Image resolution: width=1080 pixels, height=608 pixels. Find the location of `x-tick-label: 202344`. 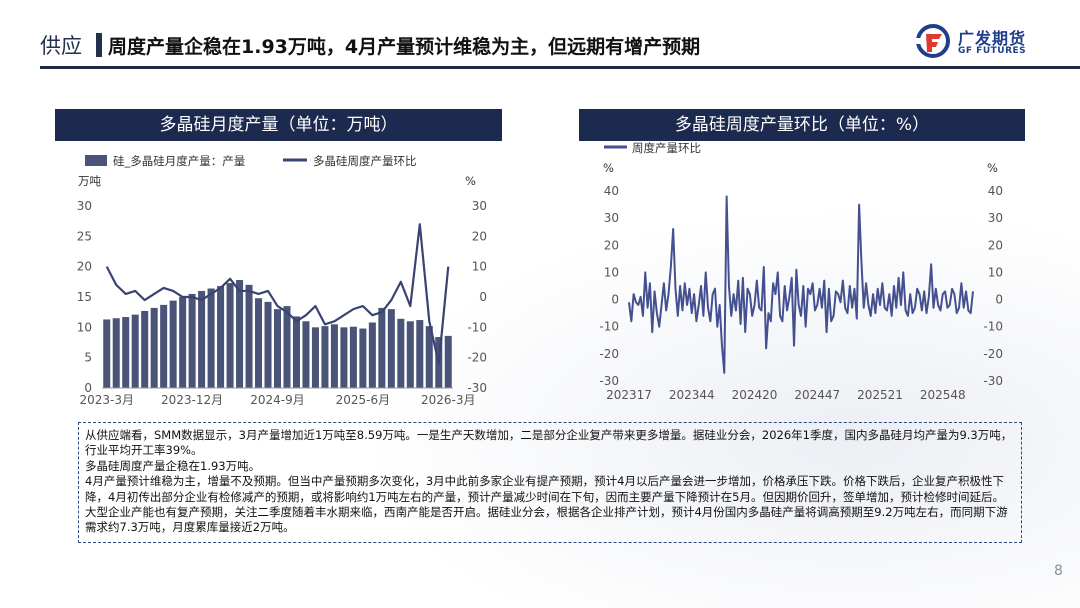

x-tick-label: 202344 is located at coordinates (692, 395).